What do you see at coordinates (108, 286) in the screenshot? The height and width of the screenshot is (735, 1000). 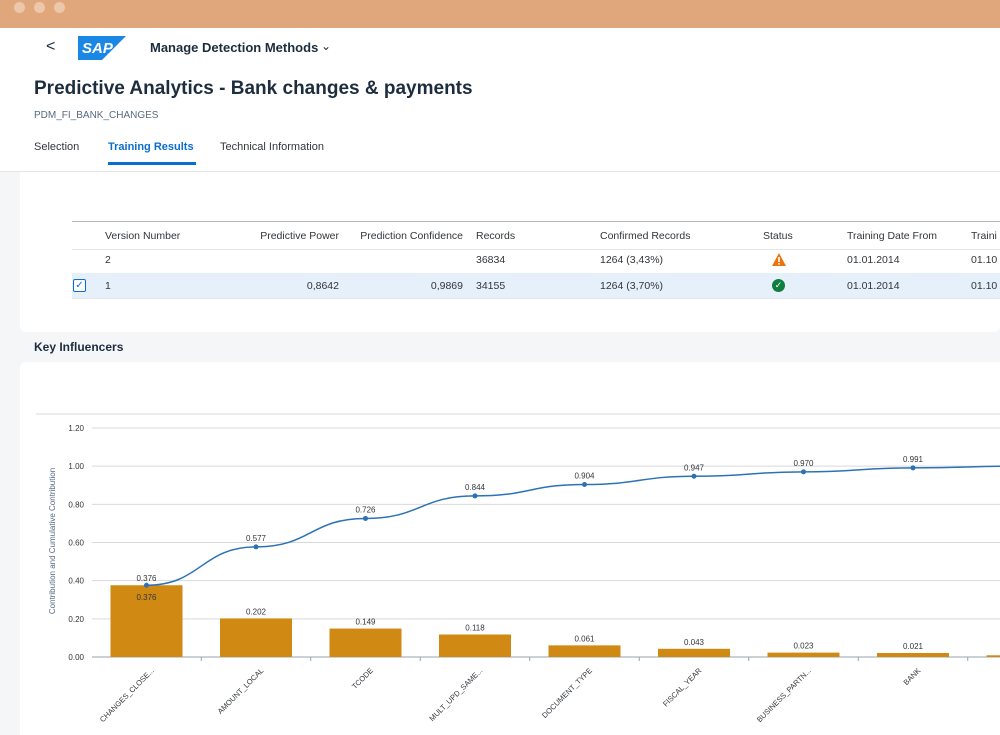 I see `row2-version: 1` at bounding box center [108, 286].